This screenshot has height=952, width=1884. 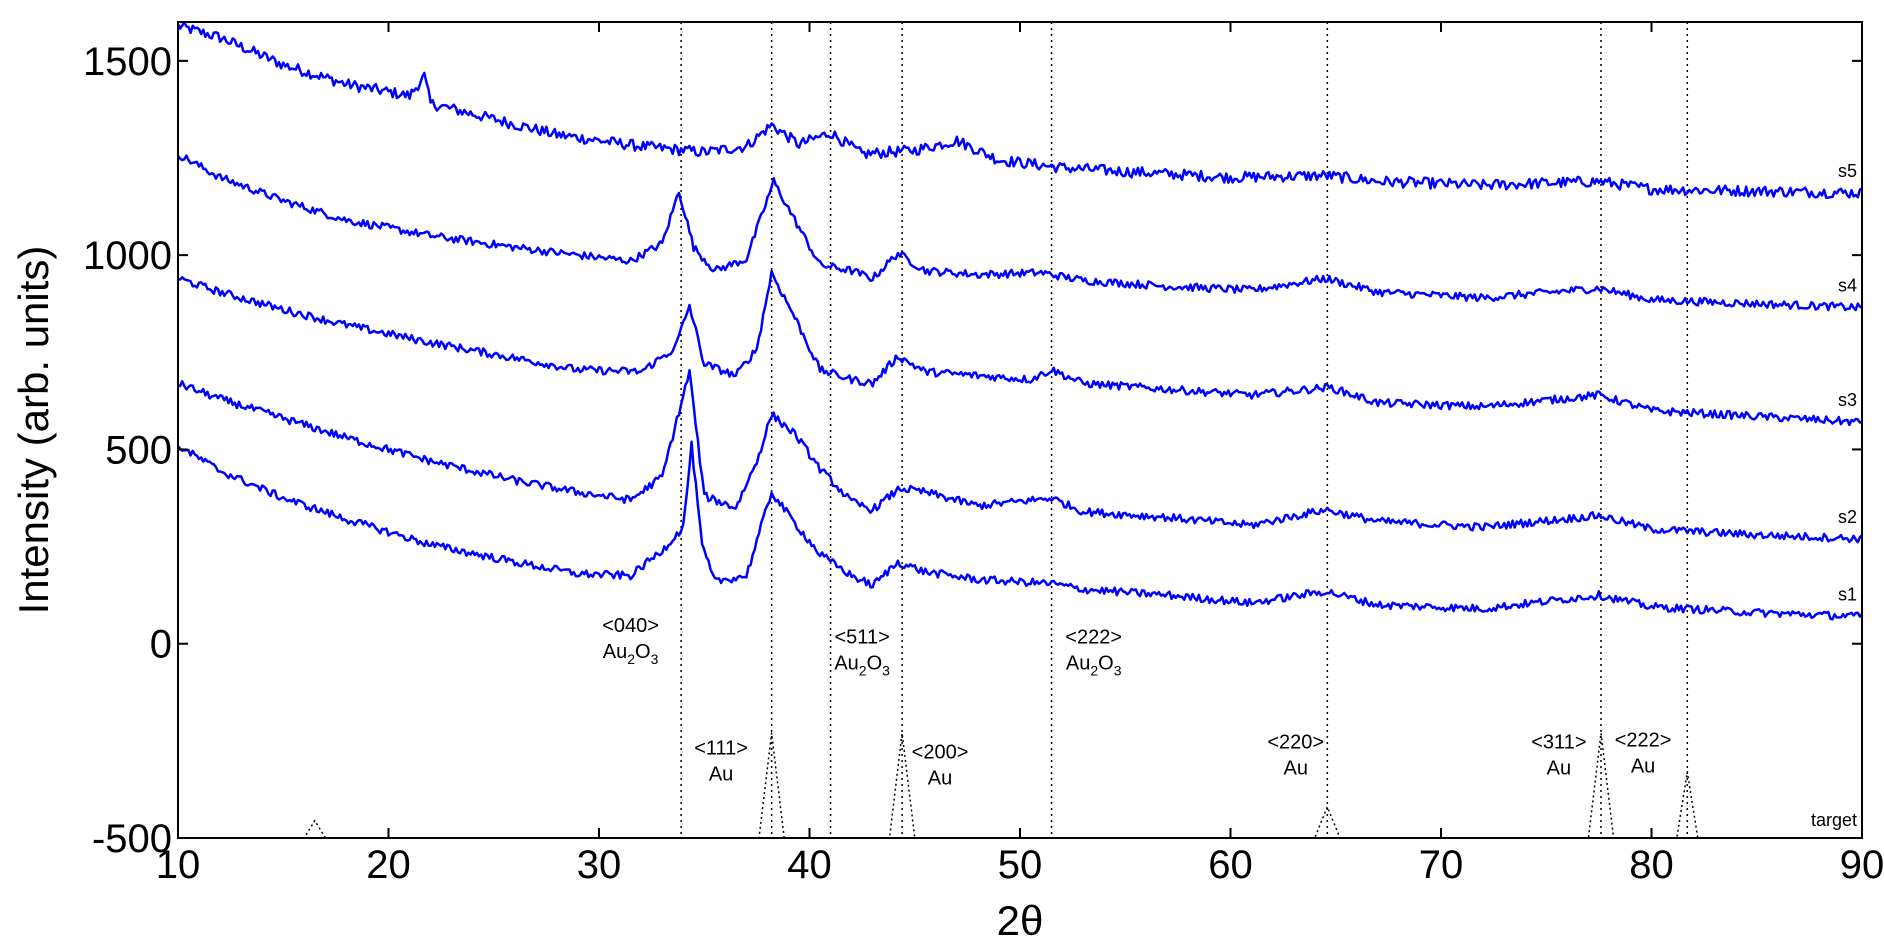 What do you see at coordinates (1834, 820) in the screenshot?
I see `series-label-target: target` at bounding box center [1834, 820].